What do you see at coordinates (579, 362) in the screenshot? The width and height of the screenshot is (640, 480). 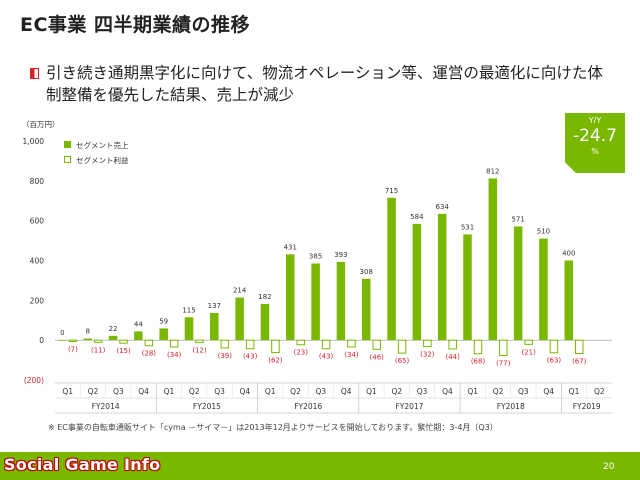 I see `profit-data-label: (67)` at bounding box center [579, 362].